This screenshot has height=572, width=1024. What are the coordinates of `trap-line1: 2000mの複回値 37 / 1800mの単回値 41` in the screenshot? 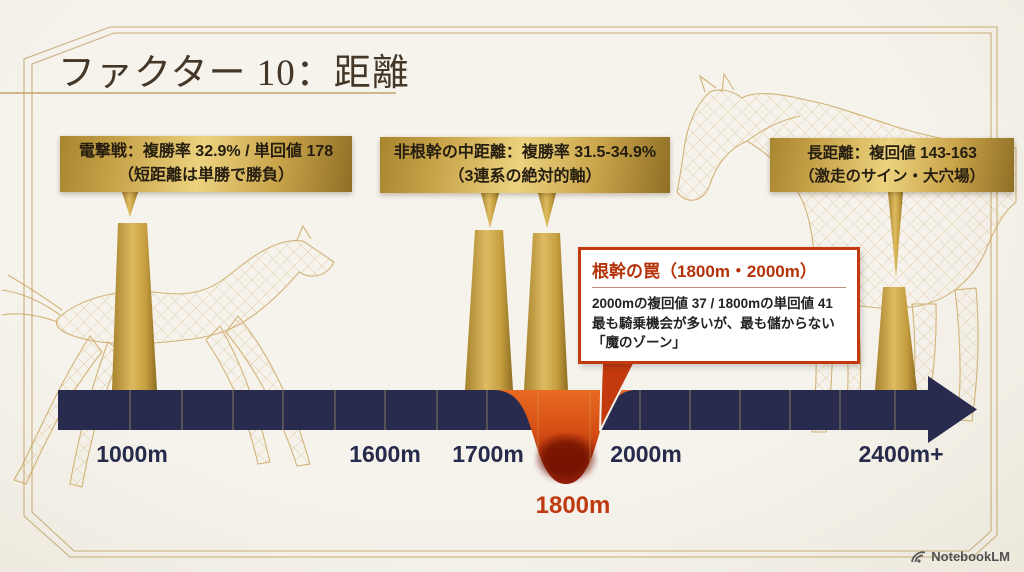 It's located at (712, 303).